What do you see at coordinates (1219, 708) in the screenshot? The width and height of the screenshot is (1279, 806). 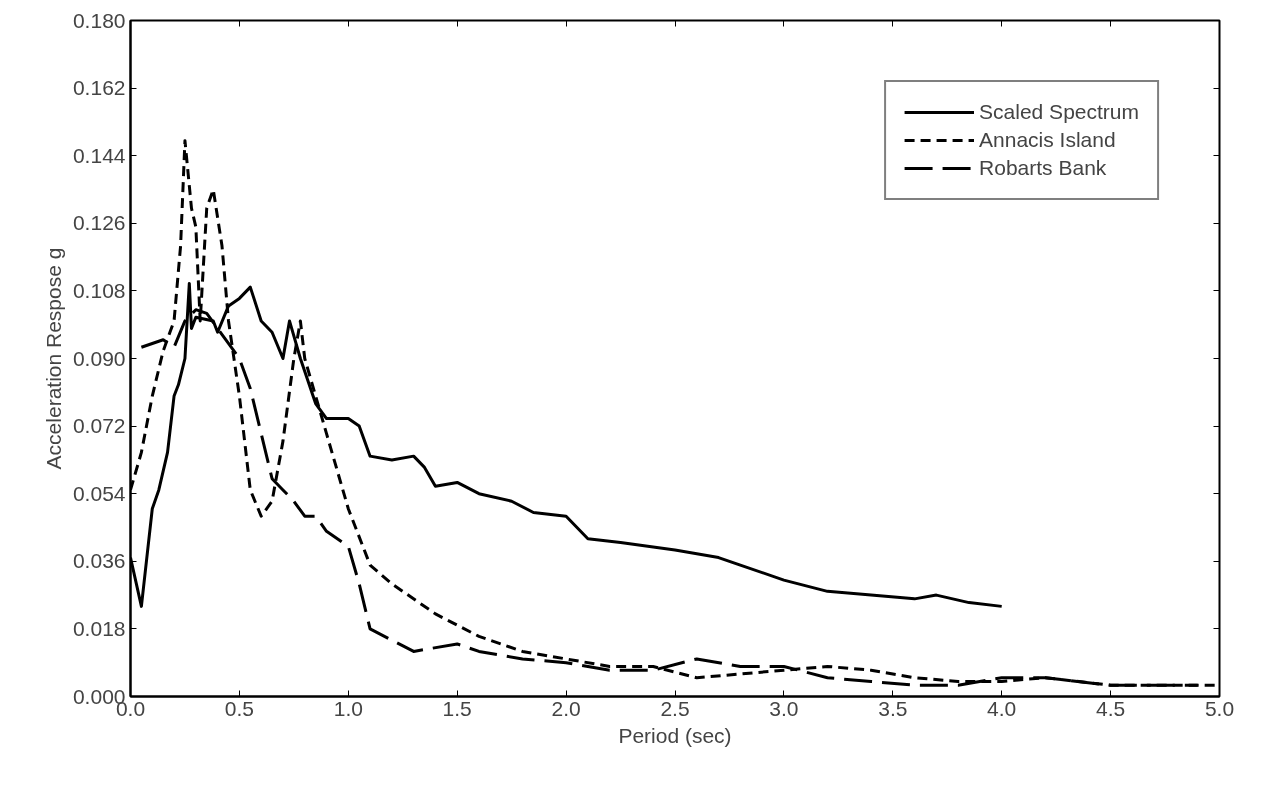 I see `x-tick-label: 5.0` at bounding box center [1219, 708].